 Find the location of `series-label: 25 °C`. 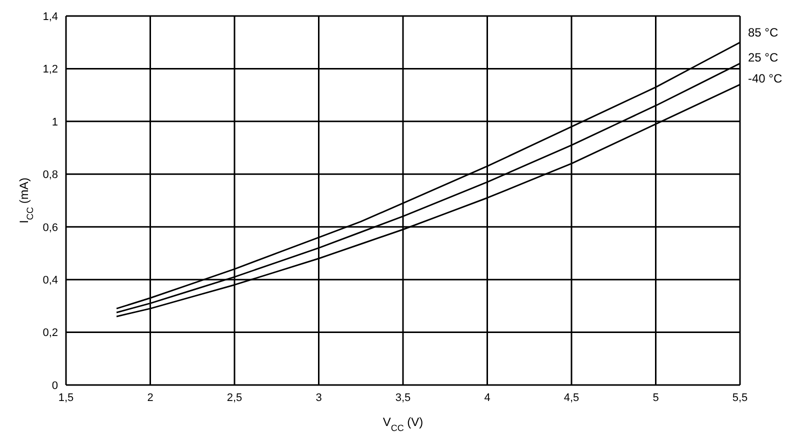

series-label: 25 °C is located at coordinates (763, 57).